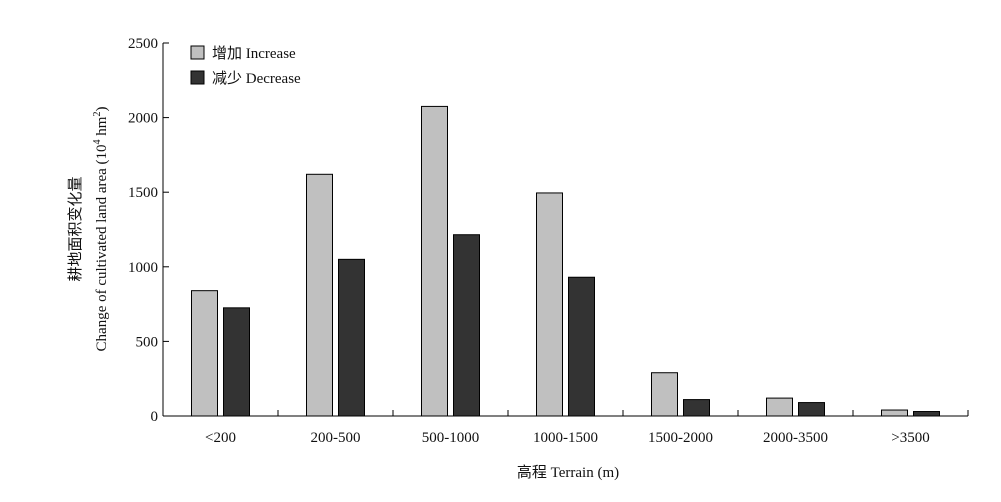 The image size is (1001, 502). Describe the element at coordinates (143, 268) in the screenshot. I see `y-tick-label: 1000` at that location.